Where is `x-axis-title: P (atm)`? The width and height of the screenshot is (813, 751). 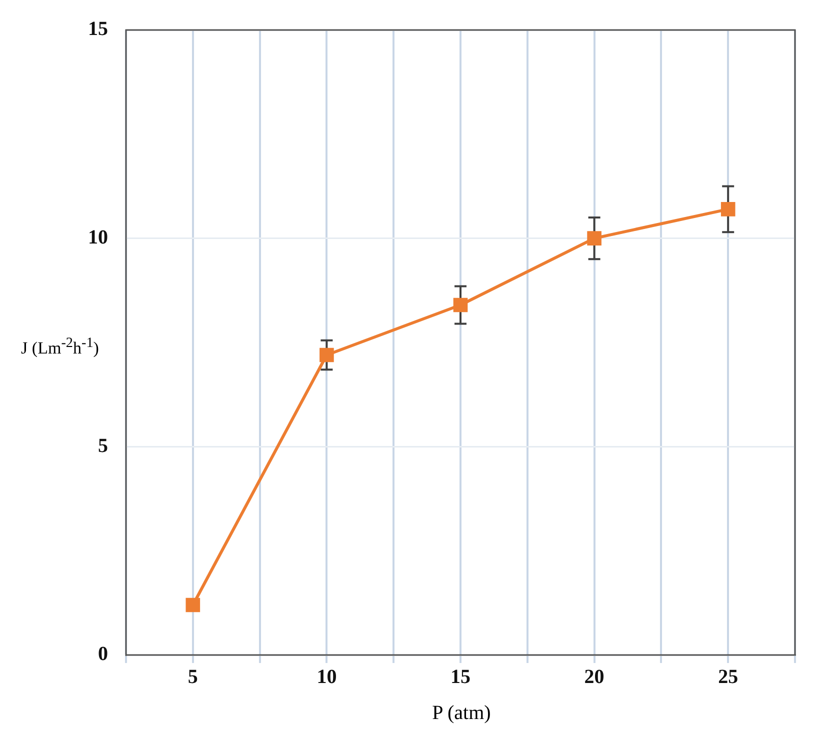
x-axis-title: P (atm) is located at coordinates (461, 713).